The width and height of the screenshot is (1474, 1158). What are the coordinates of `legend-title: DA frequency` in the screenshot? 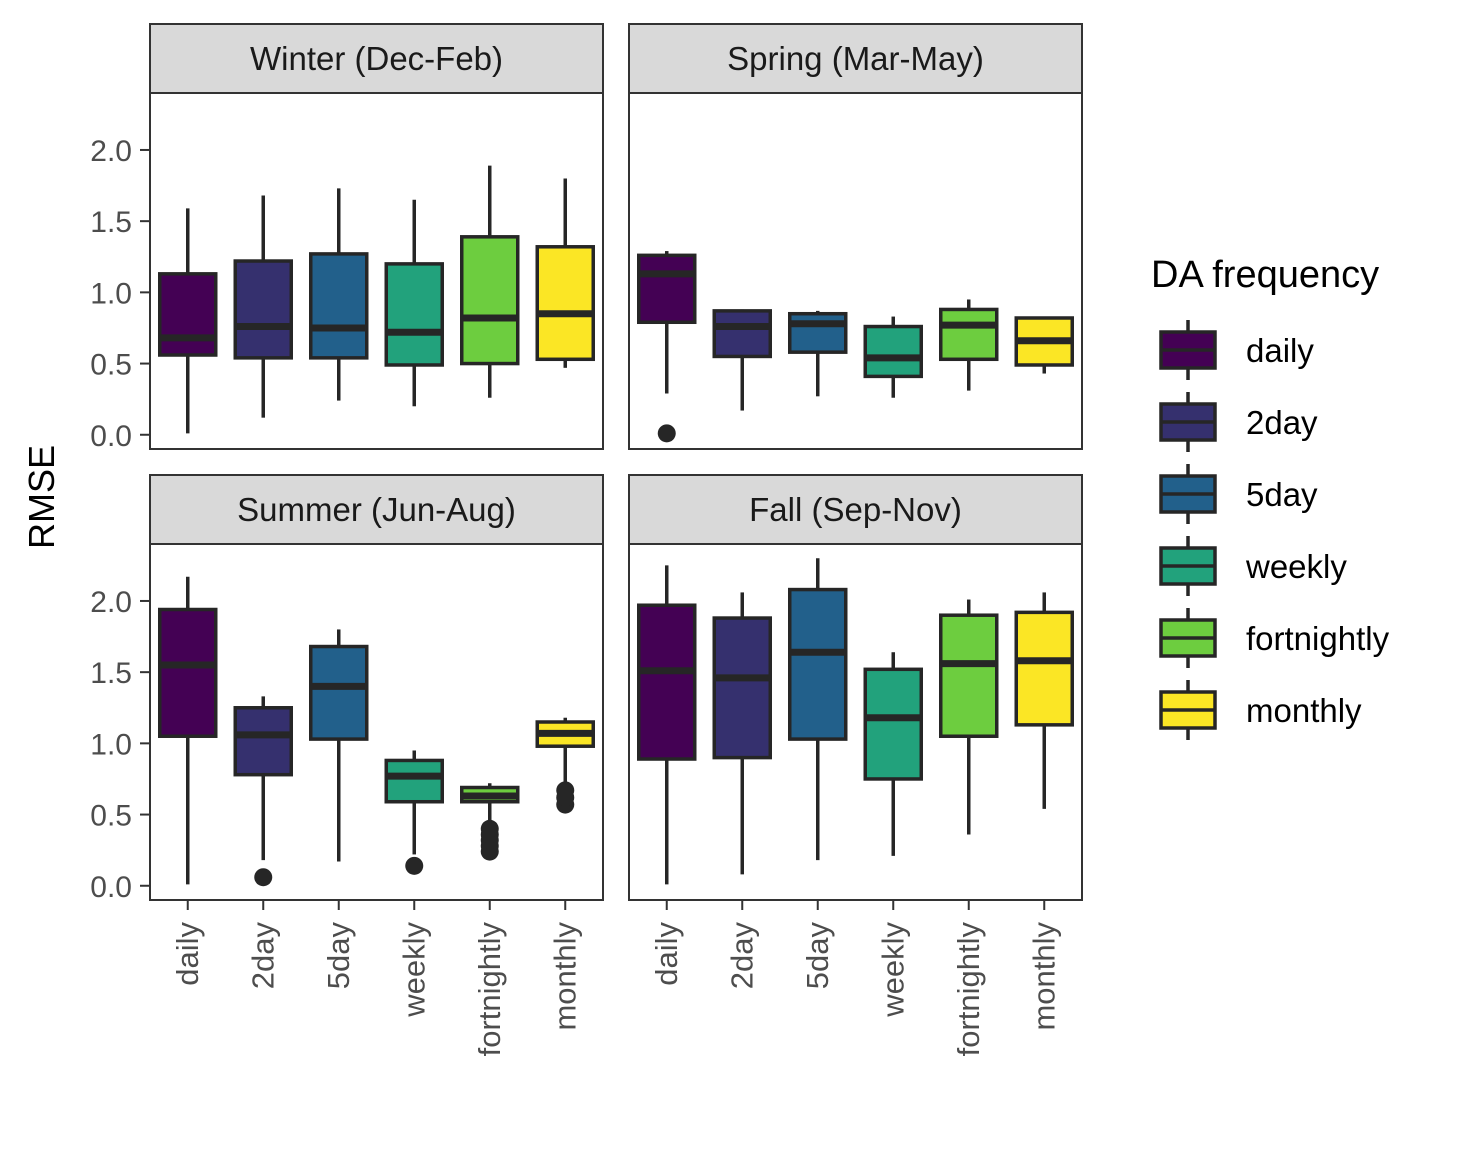 It's located at (1265, 275).